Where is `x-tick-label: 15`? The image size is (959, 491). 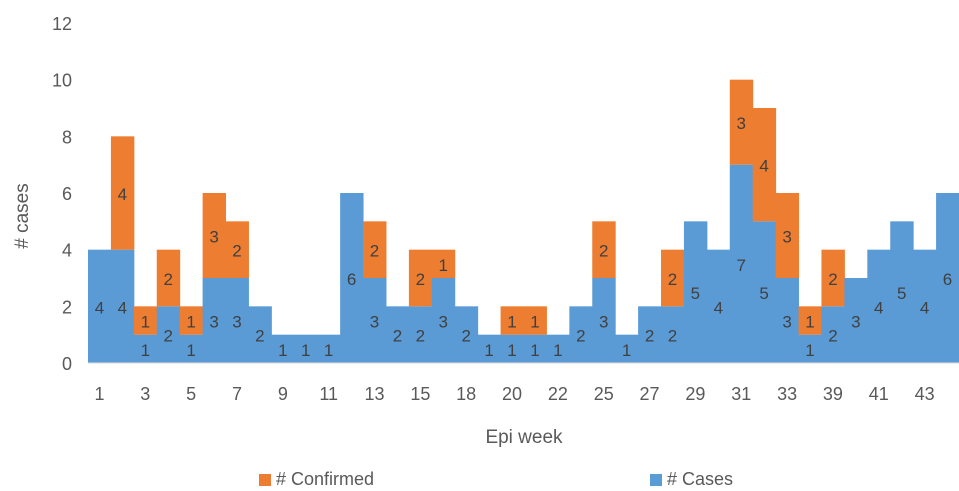 x-tick-label: 15 is located at coordinates (420, 394).